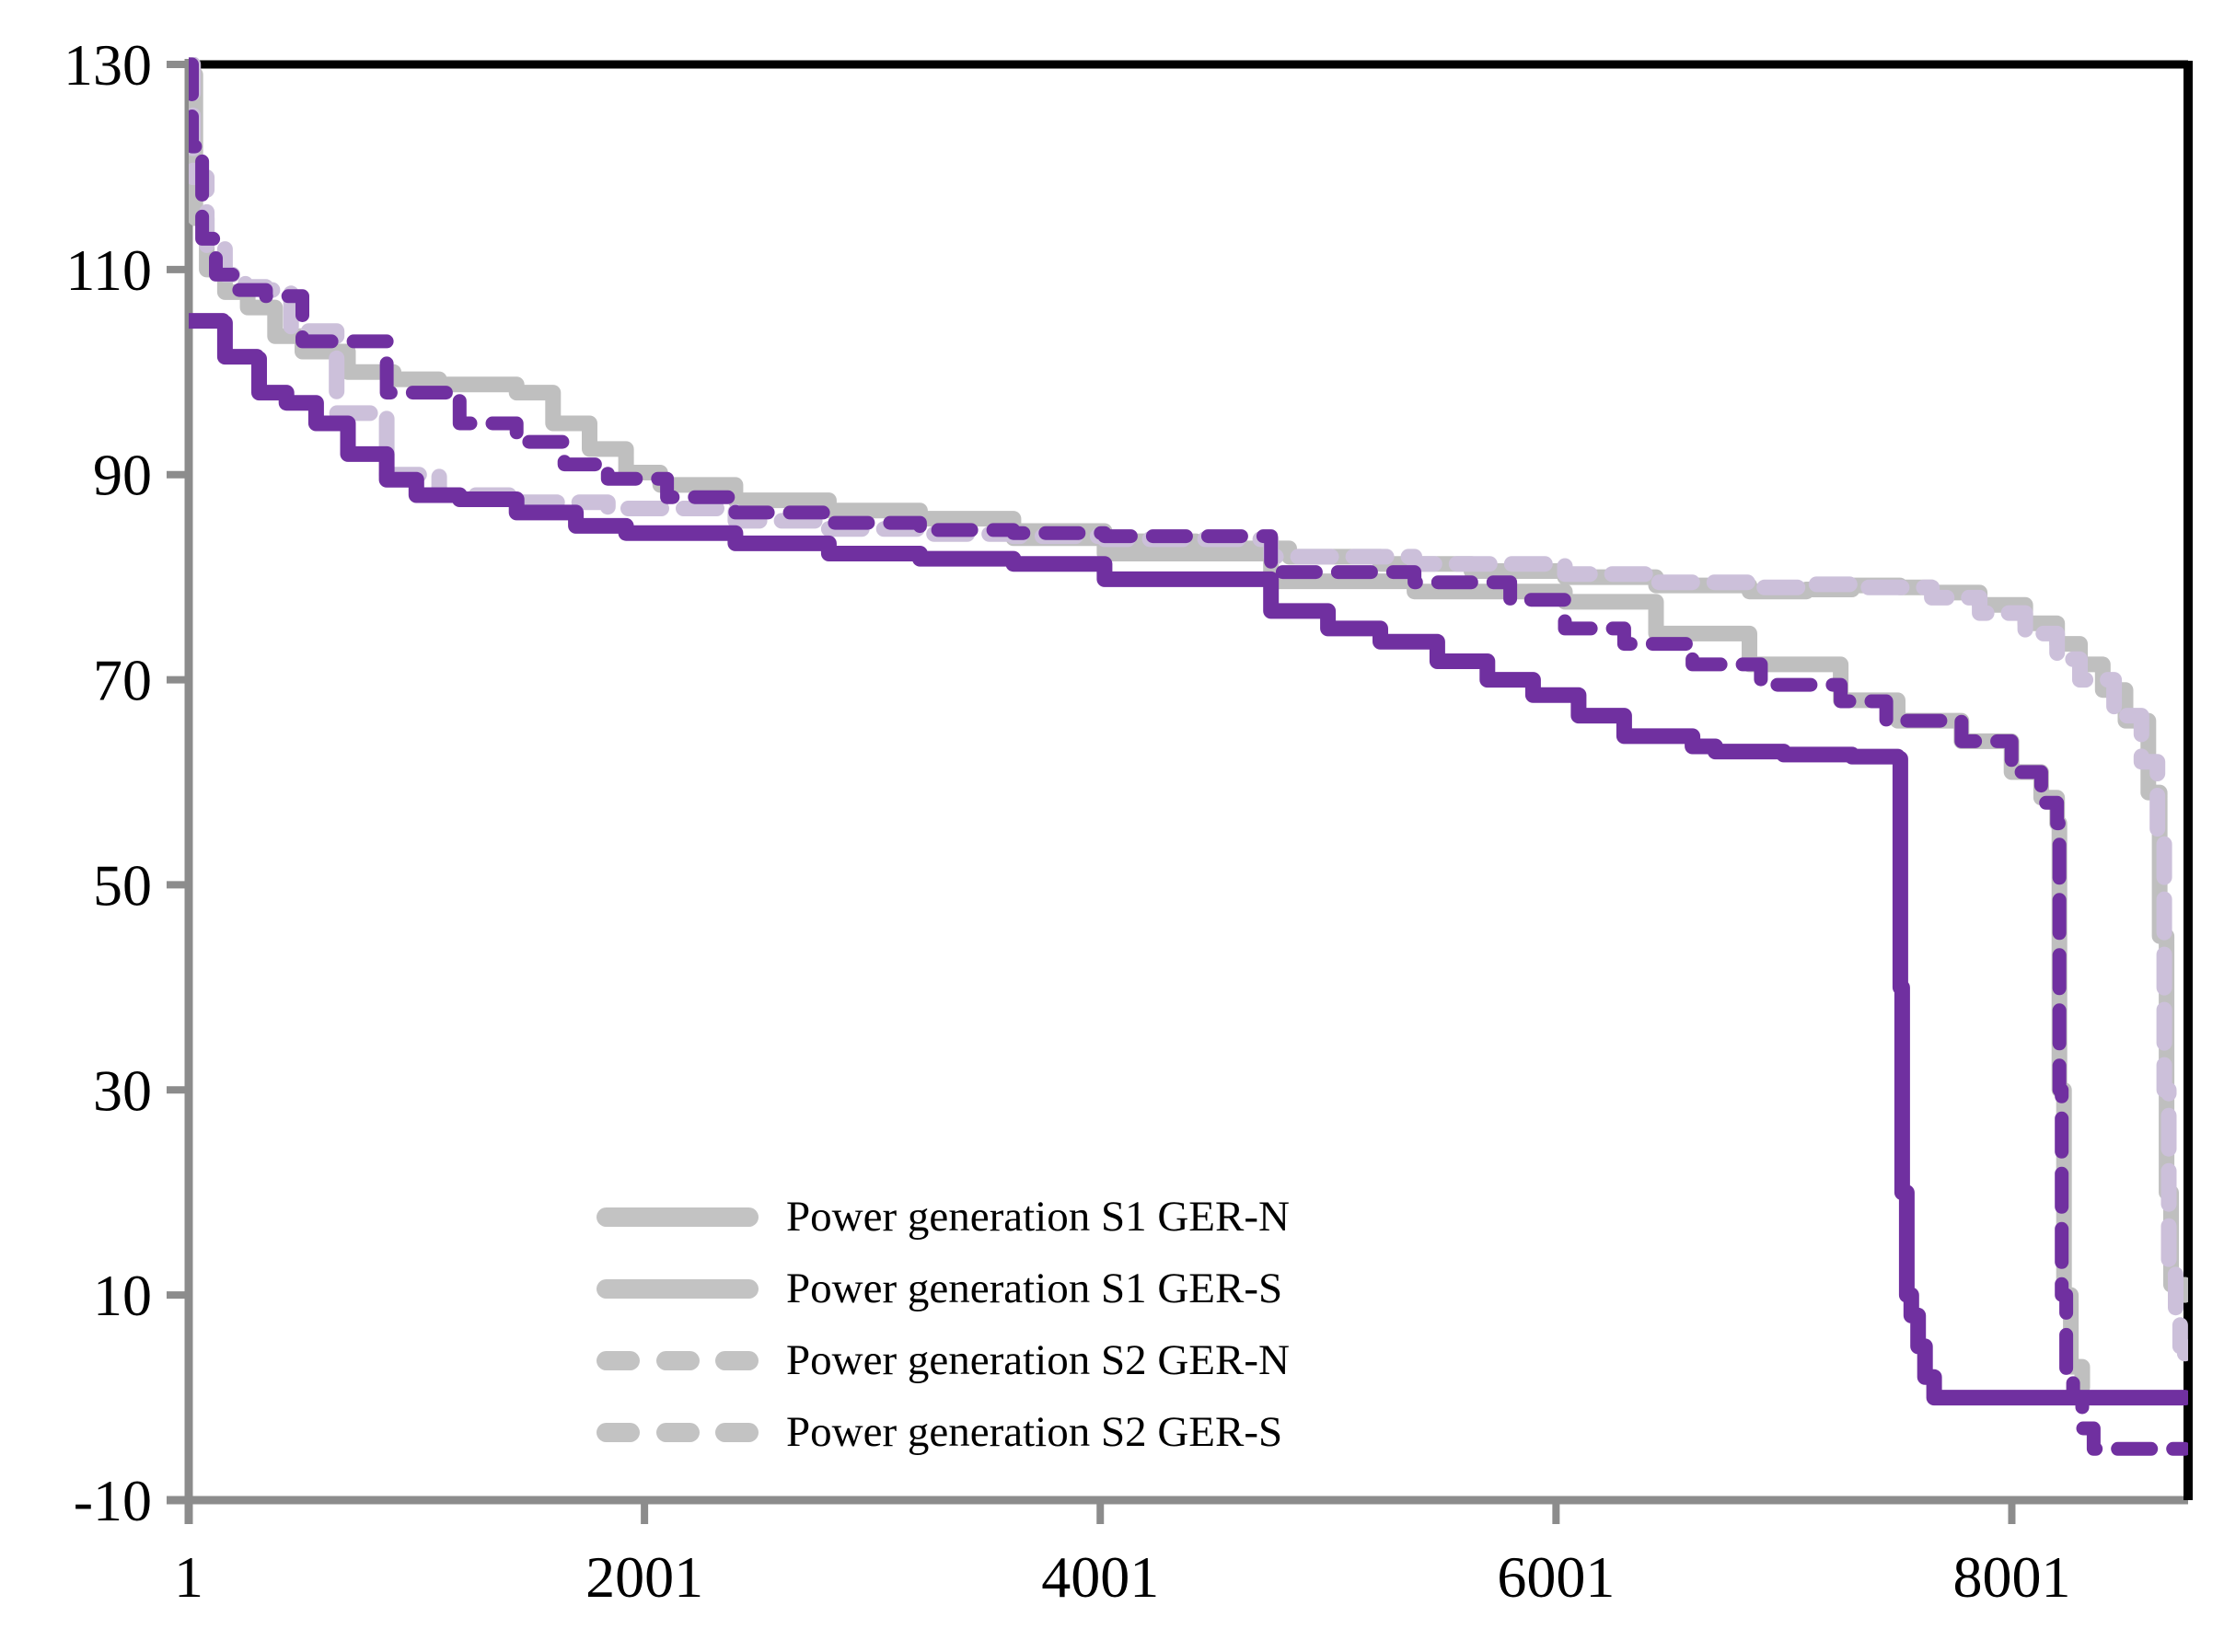 The width and height of the screenshot is (2224, 1652). What do you see at coordinates (108, 65) in the screenshot?
I see `y-tick-label: 130` at bounding box center [108, 65].